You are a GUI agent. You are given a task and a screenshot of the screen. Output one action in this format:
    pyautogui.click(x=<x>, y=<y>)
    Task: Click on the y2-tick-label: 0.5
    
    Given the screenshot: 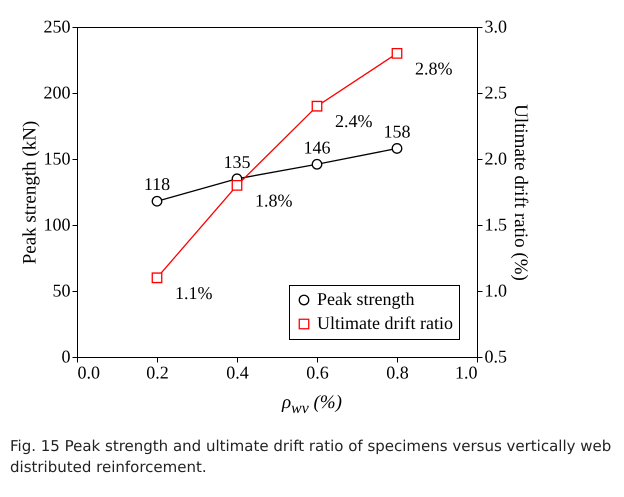 What is the action you would take?
    pyautogui.click(x=495, y=356)
    